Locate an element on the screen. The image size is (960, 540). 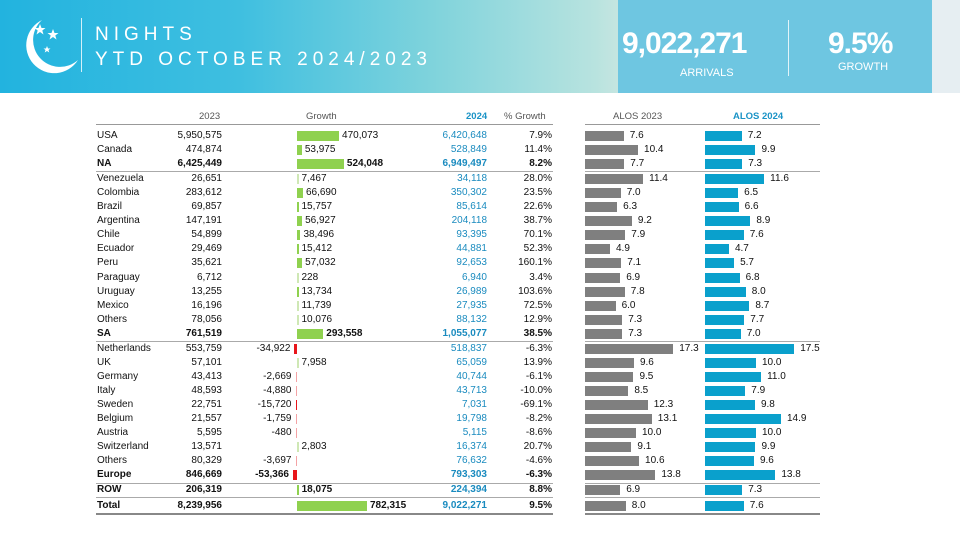
alos-2024-value: 8.9 is located at coordinates (763, 221).